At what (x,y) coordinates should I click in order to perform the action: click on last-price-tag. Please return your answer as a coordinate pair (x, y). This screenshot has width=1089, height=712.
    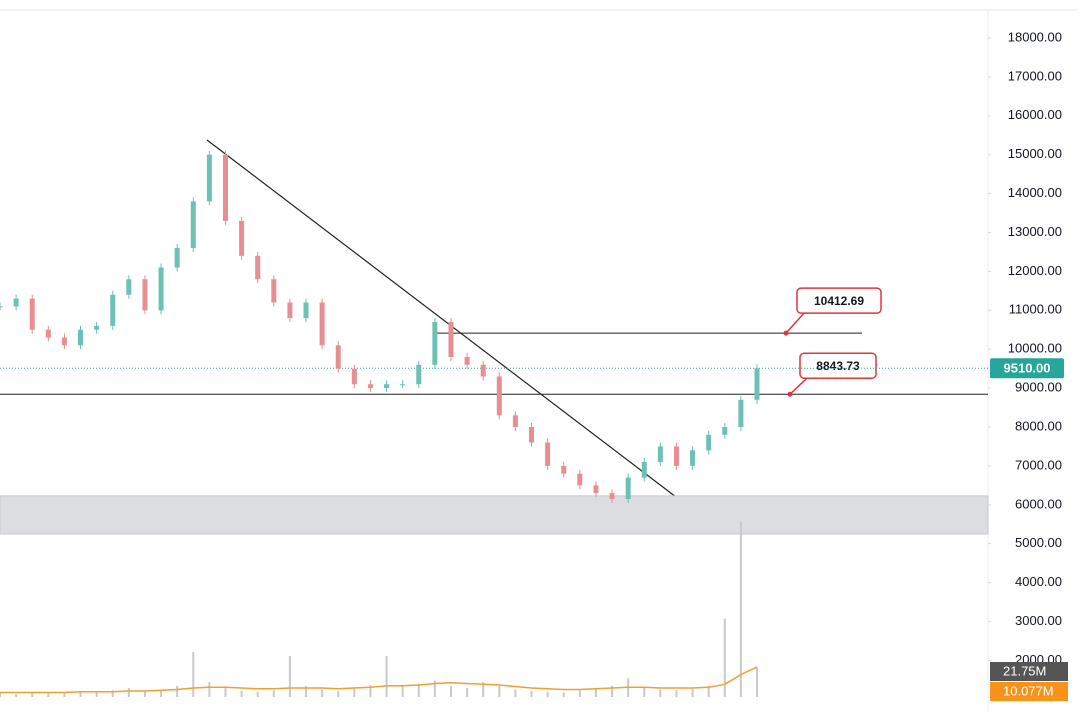
    Looking at the image, I should click on (1027, 368).